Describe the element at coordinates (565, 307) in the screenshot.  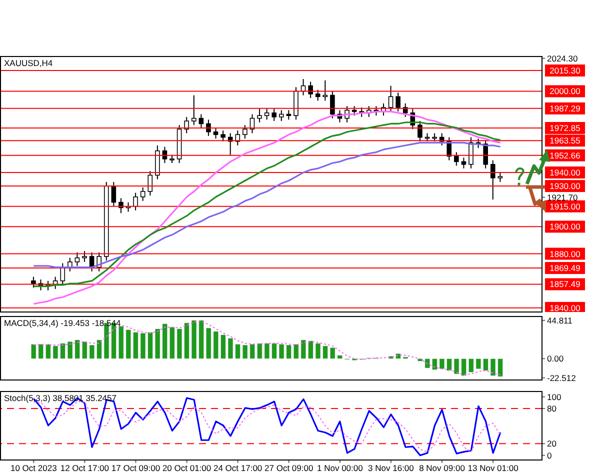
I see `ref-line-label: 1840.00` at that location.